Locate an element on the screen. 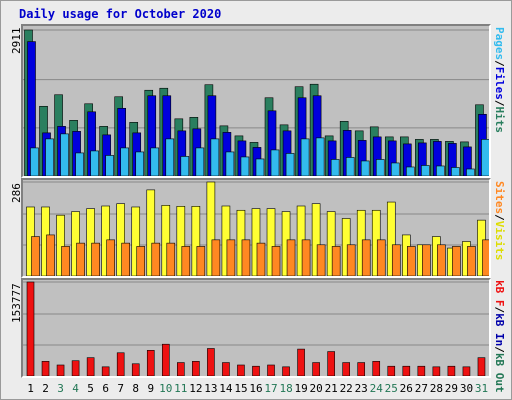 The image size is (512, 400). x-tick-label: 13 is located at coordinates (211, 388).